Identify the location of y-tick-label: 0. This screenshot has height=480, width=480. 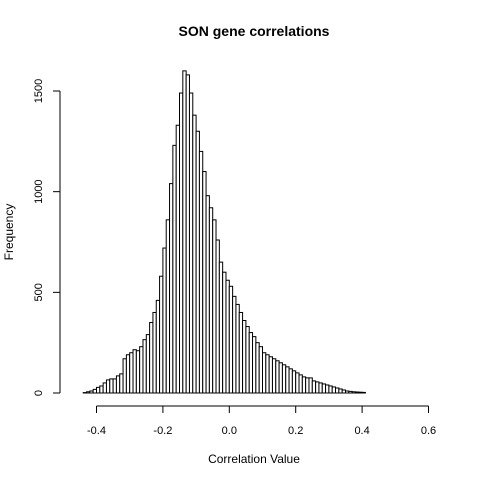
(39, 393).